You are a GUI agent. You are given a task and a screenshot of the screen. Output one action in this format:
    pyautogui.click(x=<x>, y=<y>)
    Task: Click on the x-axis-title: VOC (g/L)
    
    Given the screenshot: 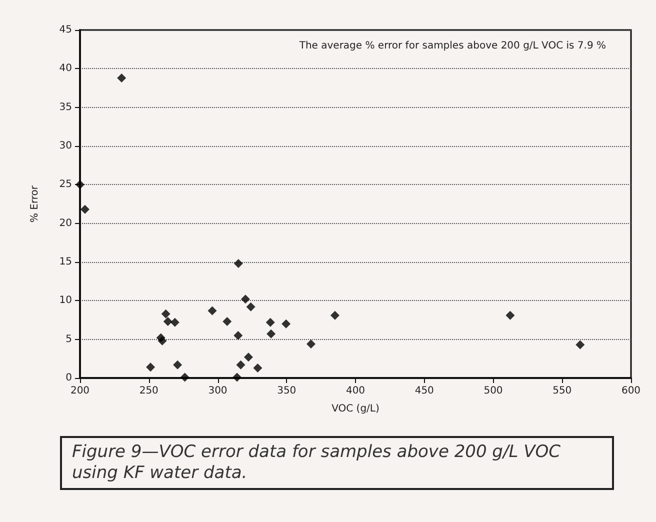 What is the action you would take?
    pyautogui.click(x=356, y=409)
    